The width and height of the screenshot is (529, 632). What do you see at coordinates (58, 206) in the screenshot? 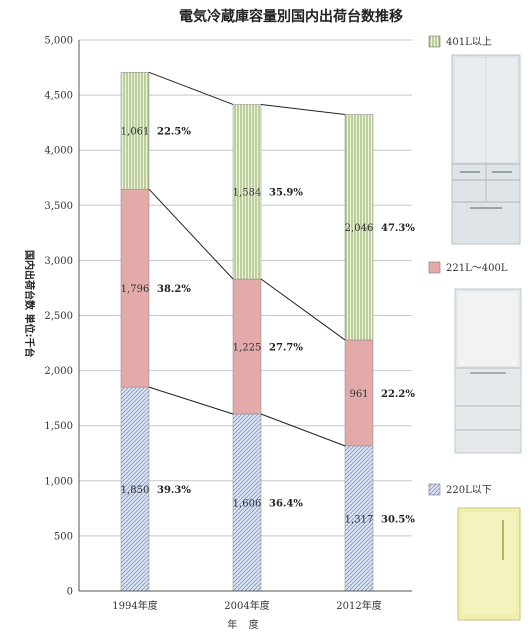
I see `y-tick-label: 3,500` at bounding box center [58, 206].